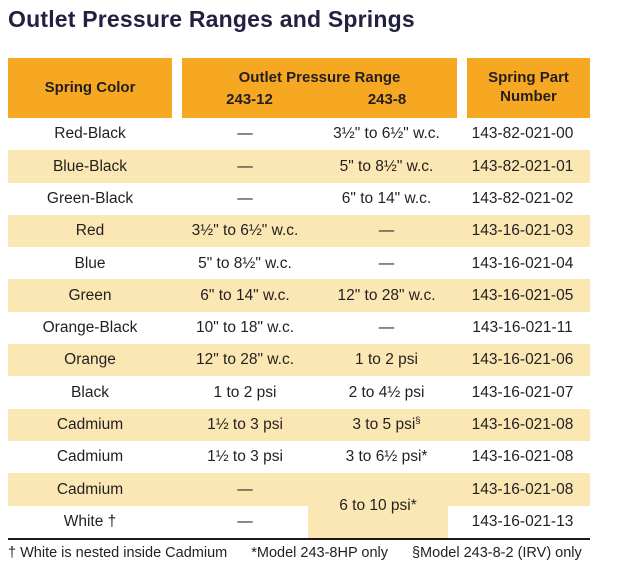 The height and width of the screenshot is (573, 639). Describe the element at coordinates (90, 328) in the screenshot. I see `cell-spring-color: Orange-Black` at that location.